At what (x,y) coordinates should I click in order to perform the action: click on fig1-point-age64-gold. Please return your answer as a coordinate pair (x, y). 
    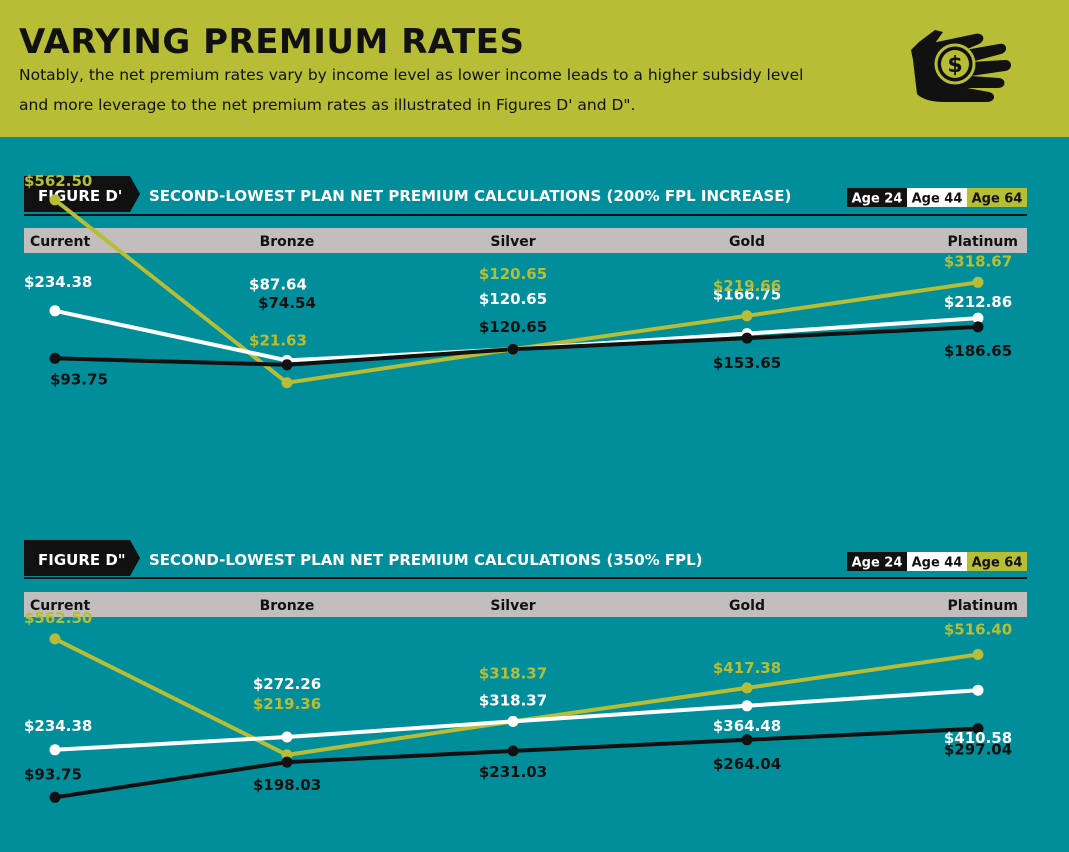
    Looking at the image, I should click on (747, 316).